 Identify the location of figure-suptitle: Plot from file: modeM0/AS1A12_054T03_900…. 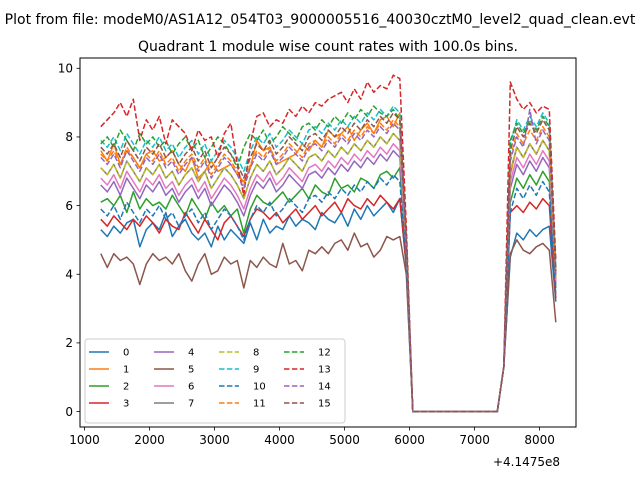
(320, 20).